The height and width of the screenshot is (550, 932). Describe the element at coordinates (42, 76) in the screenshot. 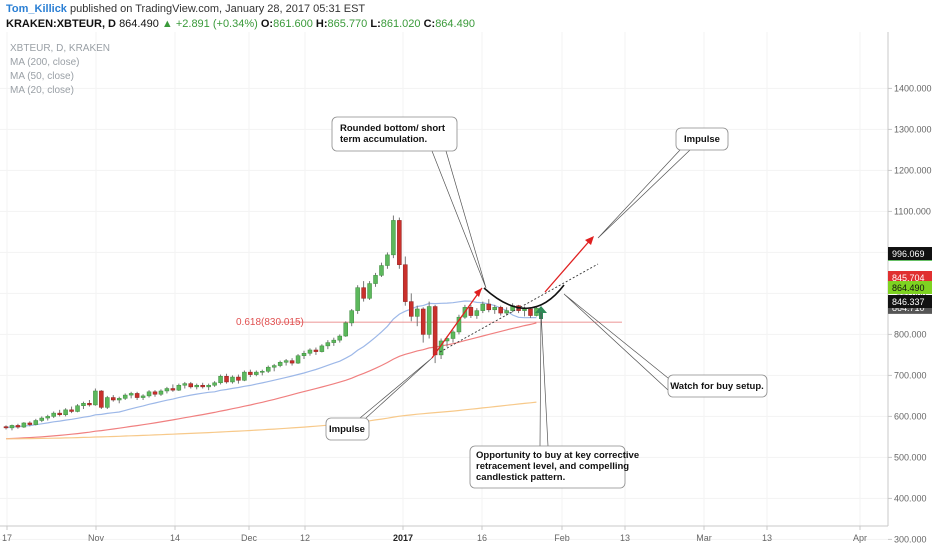

I see `legend-ma50: MA (50, close)` at that location.